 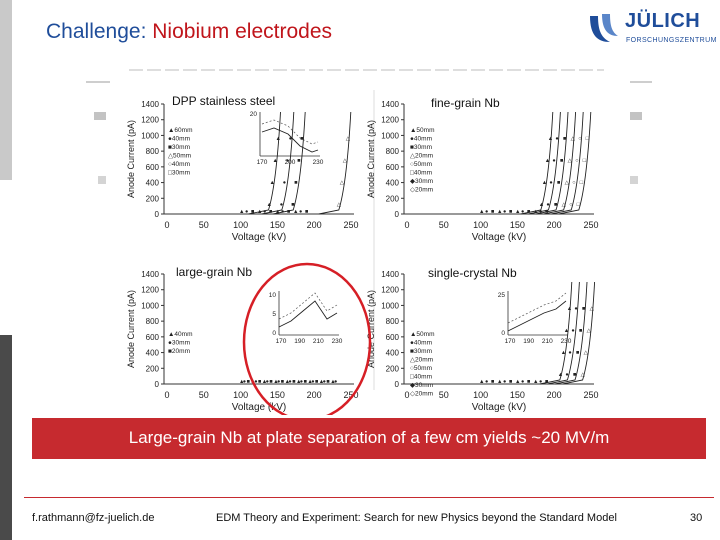 I want to click on legend-entry: □40mm, so click(x=421, y=377).